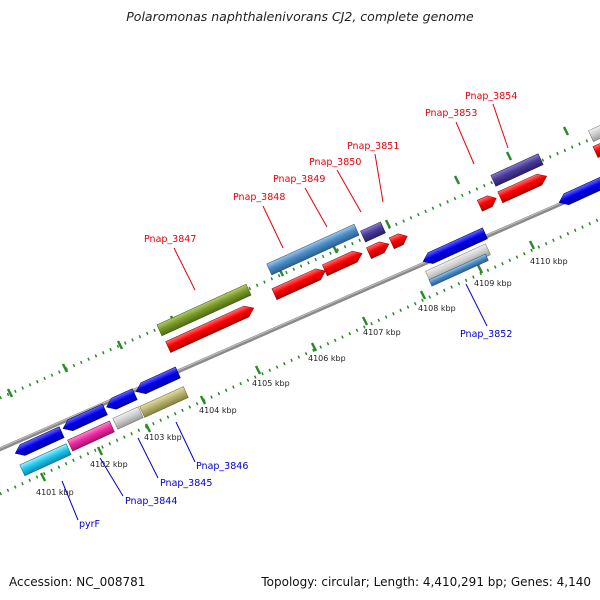 Image resolution: width=600 pixels, height=600 pixels. I want to click on gene-label-pnap-3850: Pnap_3850, so click(335, 162).